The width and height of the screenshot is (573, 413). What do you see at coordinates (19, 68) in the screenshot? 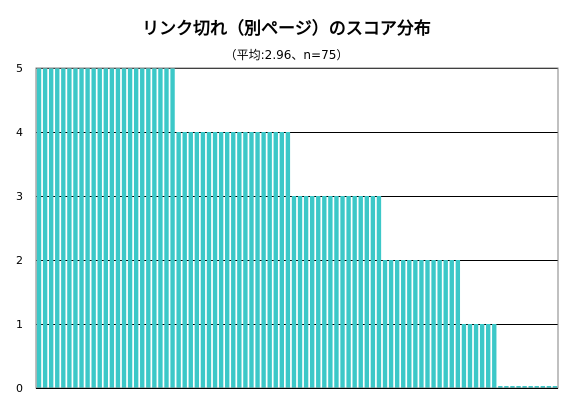
I see `y-tick-label: 5` at bounding box center [19, 68].